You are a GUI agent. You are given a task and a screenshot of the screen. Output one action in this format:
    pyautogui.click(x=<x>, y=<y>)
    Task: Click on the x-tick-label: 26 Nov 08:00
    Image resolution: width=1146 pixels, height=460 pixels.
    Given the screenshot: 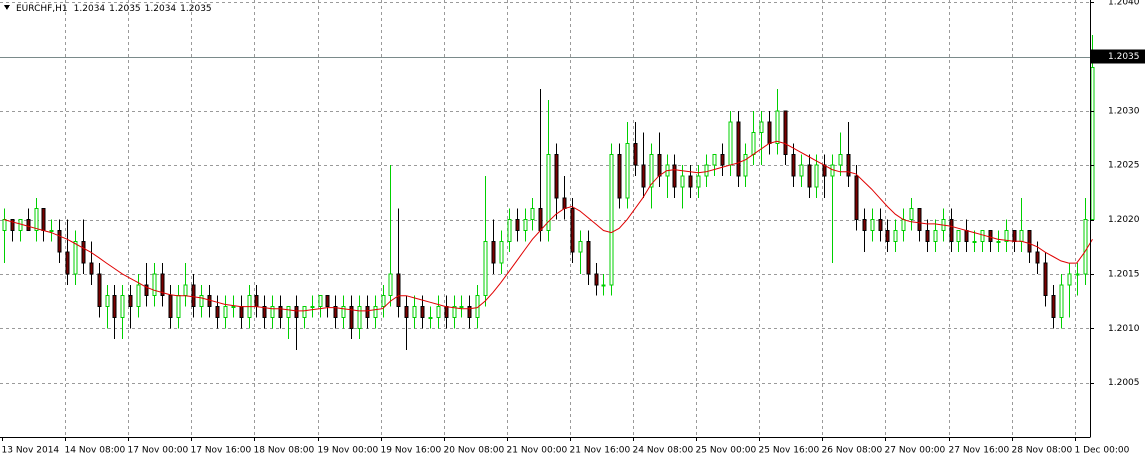 What is the action you would take?
    pyautogui.click(x=852, y=451)
    